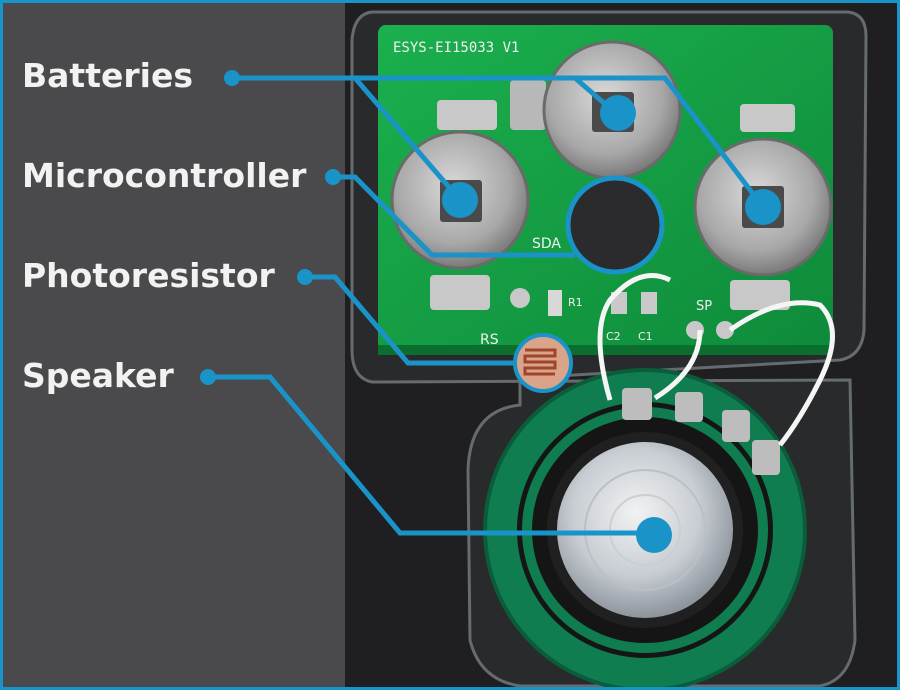  What do you see at coordinates (148, 275) in the screenshot?
I see `label-photoresistor: Photoresistor` at bounding box center [148, 275].